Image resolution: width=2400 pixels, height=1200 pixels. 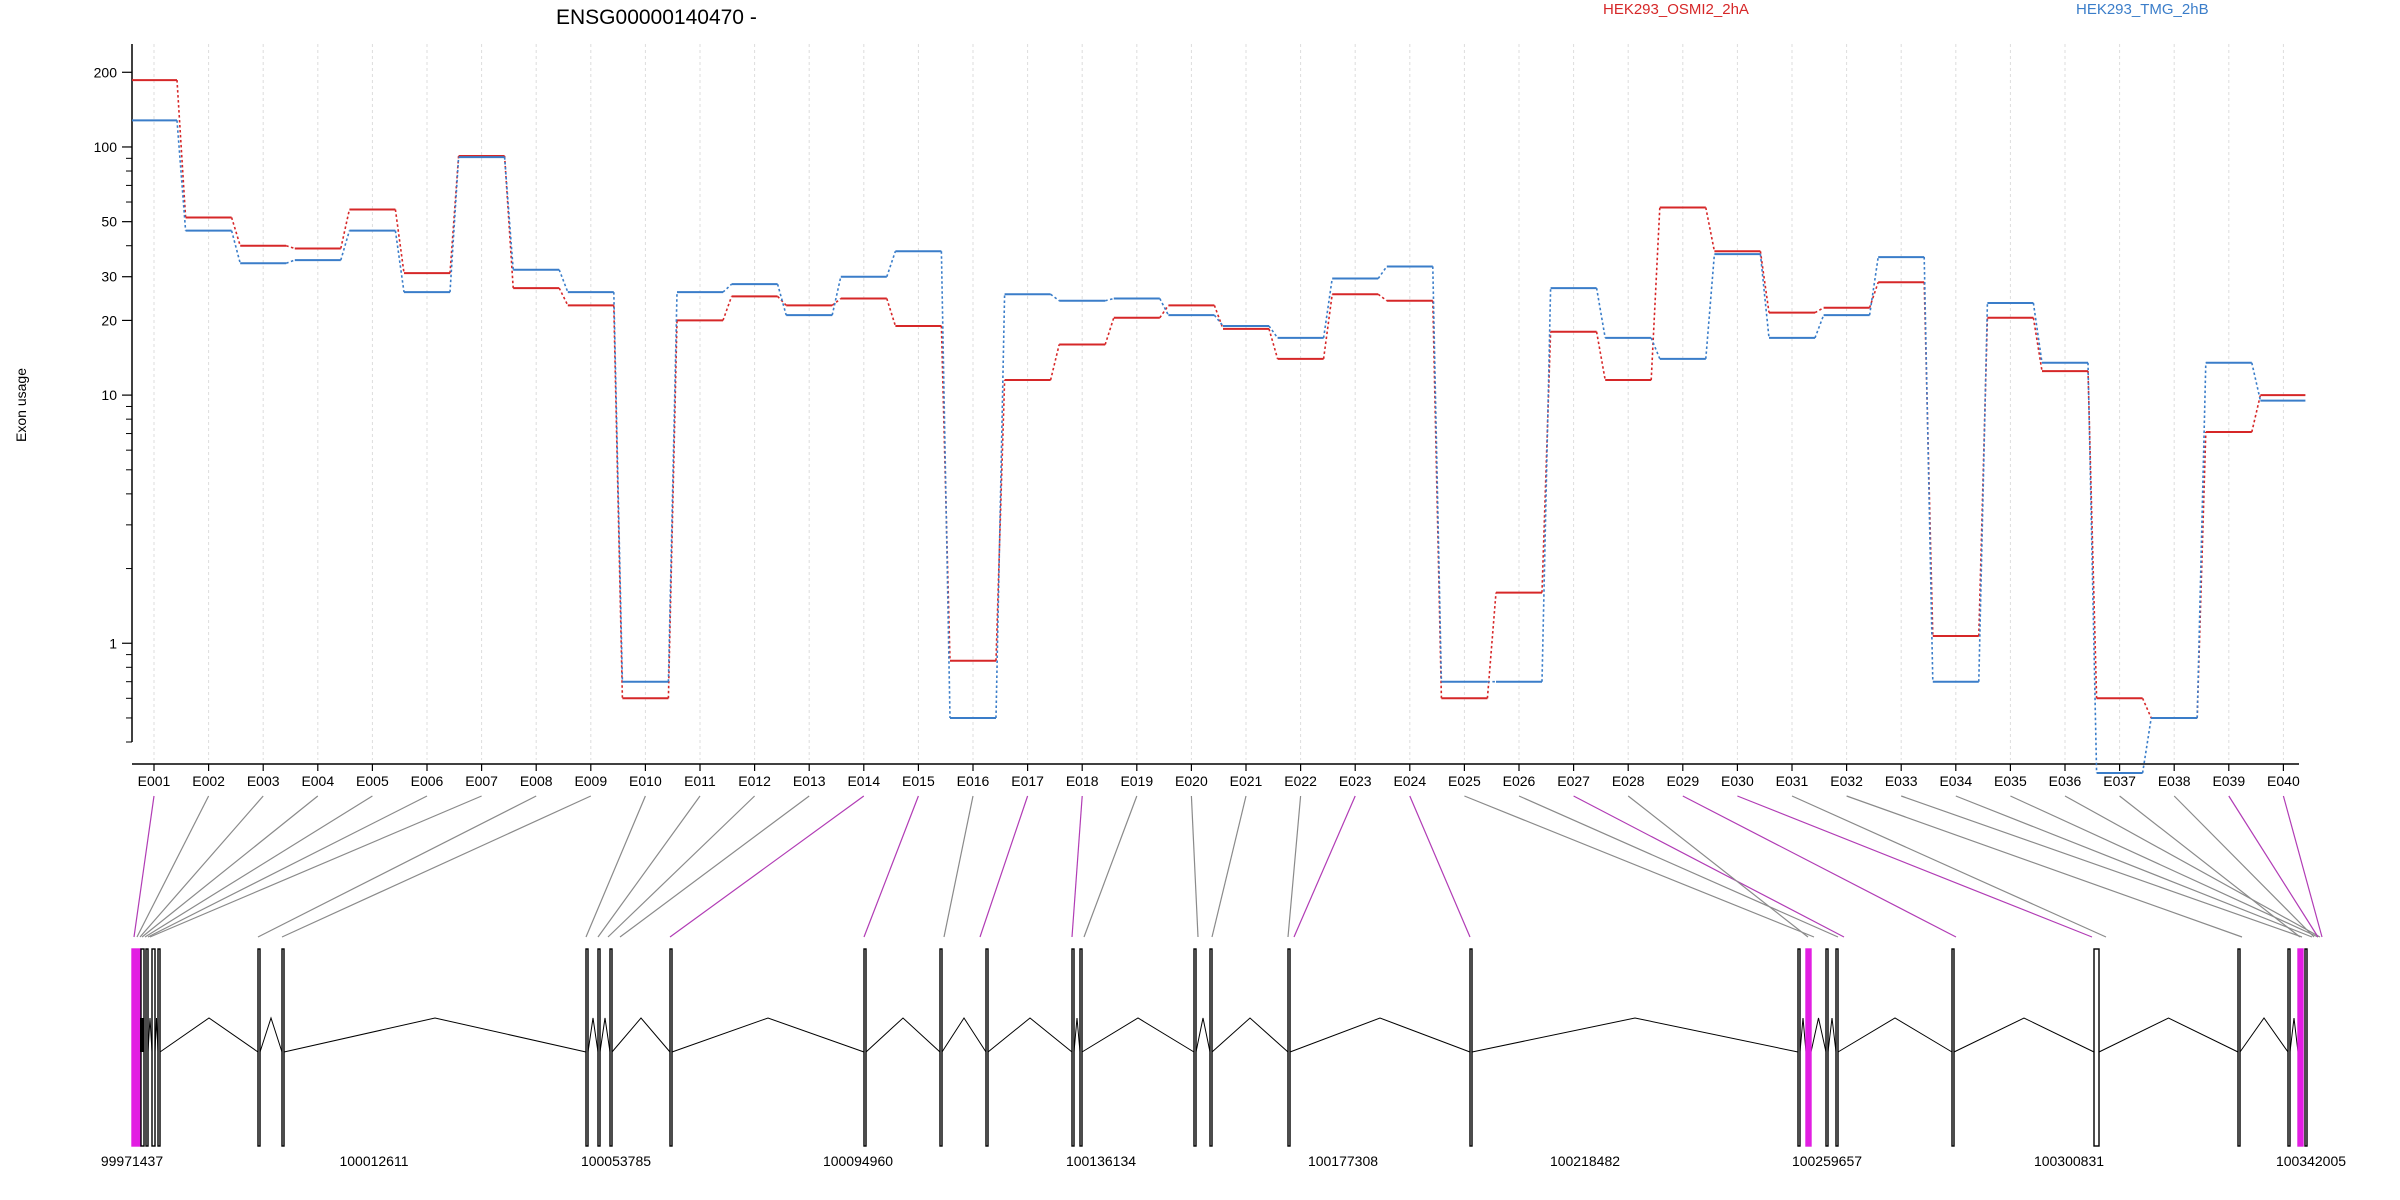 What do you see at coordinates (1628, 781) in the screenshot?
I see `x-tick-label: E028` at bounding box center [1628, 781].